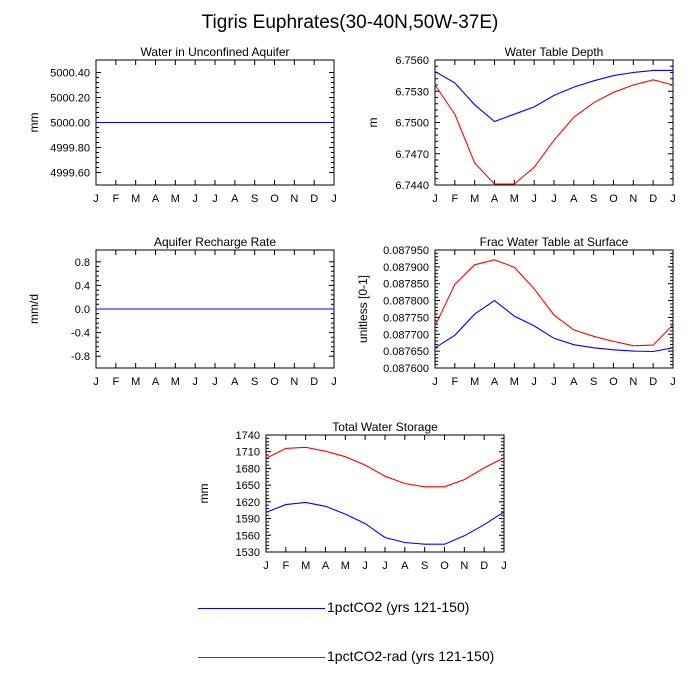 The width and height of the screenshot is (700, 700). What do you see at coordinates (385, 427) in the screenshot?
I see `chart-title: Total Water Storage` at bounding box center [385, 427].